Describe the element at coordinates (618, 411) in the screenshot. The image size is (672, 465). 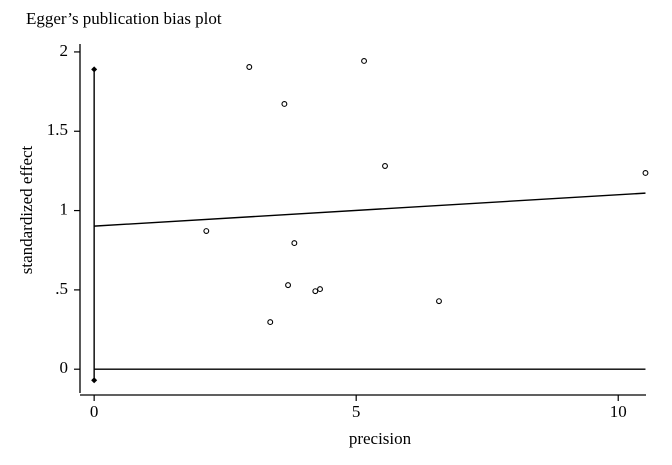
I see `x-tick-label: 10` at that location.